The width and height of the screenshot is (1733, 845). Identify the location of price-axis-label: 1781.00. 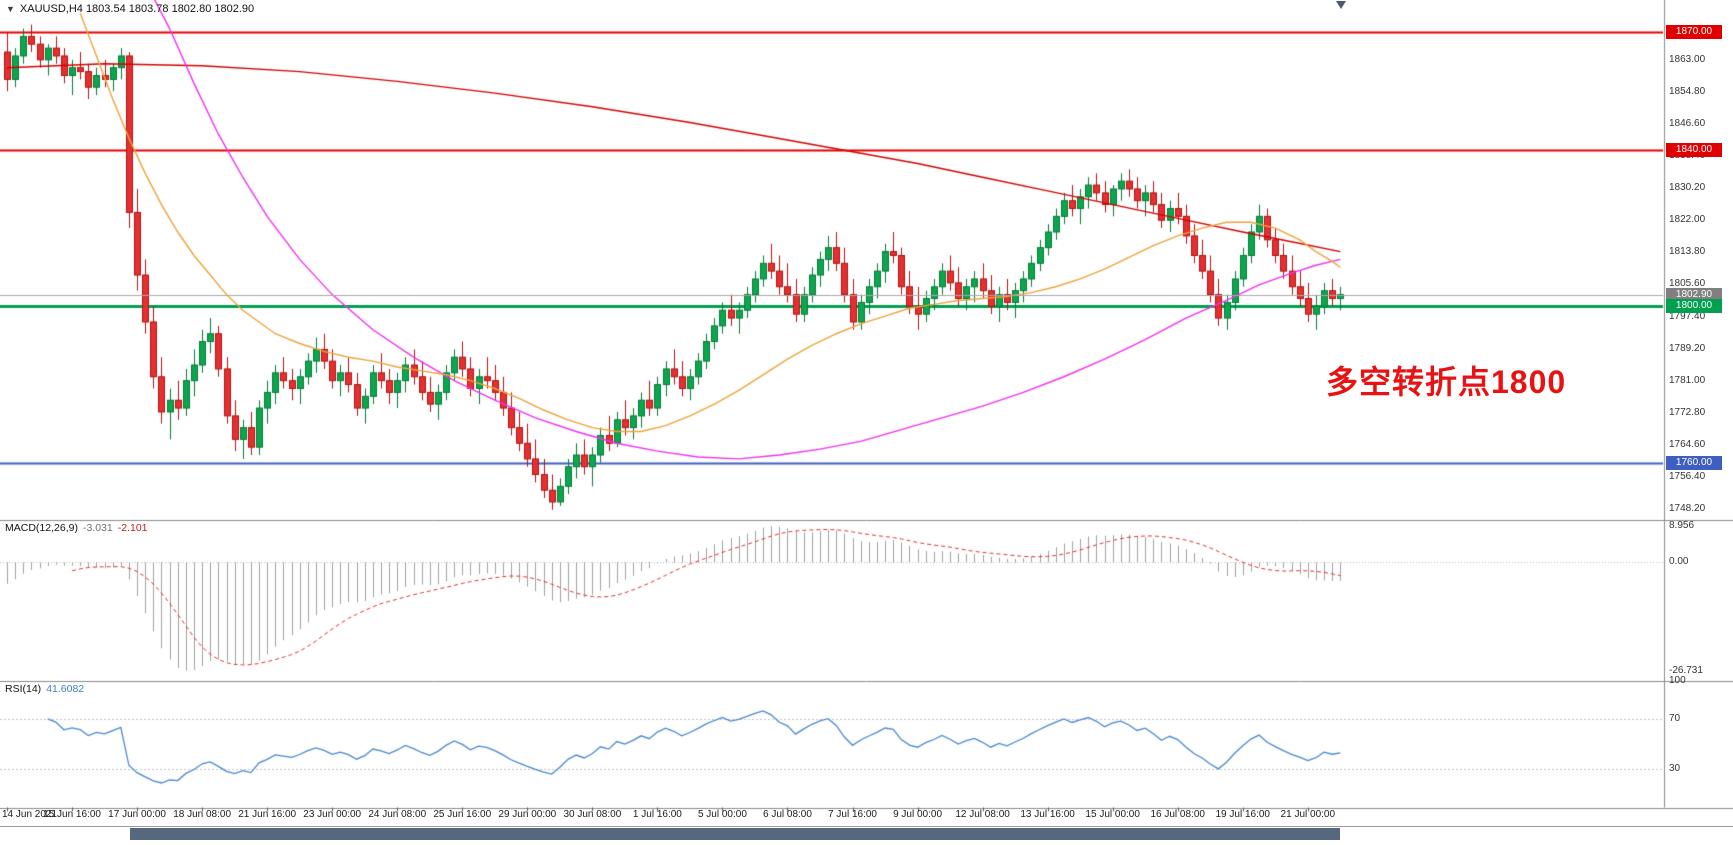
(1687, 380).